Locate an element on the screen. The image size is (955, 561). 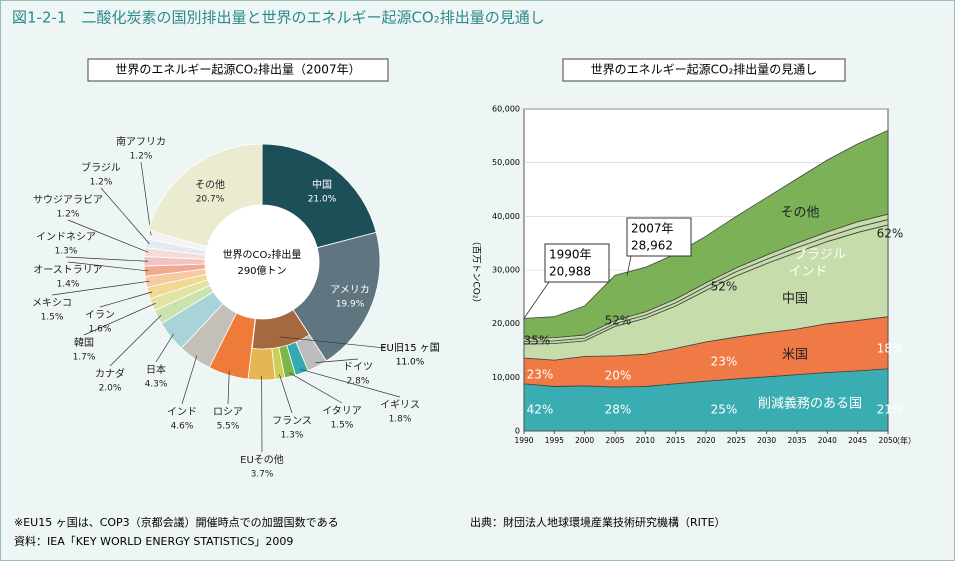
share-label: 23% is located at coordinates (724, 362).